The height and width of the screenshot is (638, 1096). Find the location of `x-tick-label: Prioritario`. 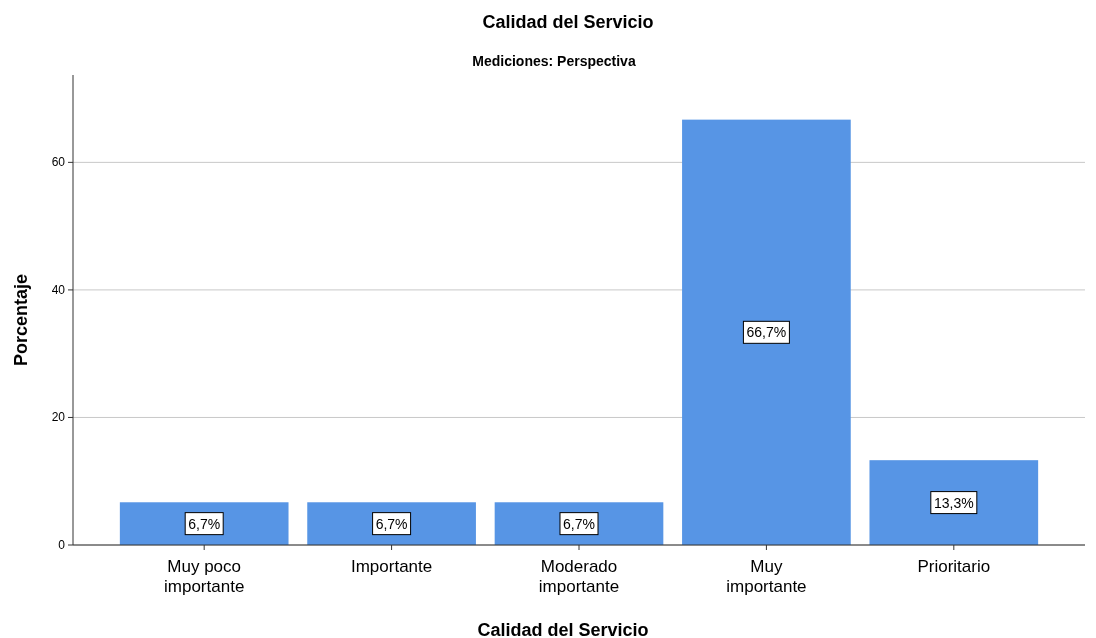

x-tick-label: Prioritario is located at coordinates (954, 566).